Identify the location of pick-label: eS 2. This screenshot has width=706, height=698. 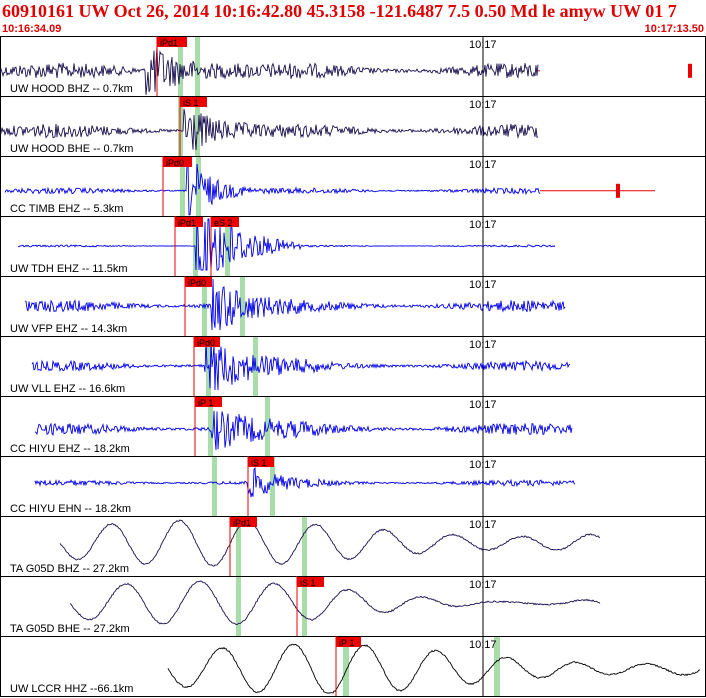
(223, 223).